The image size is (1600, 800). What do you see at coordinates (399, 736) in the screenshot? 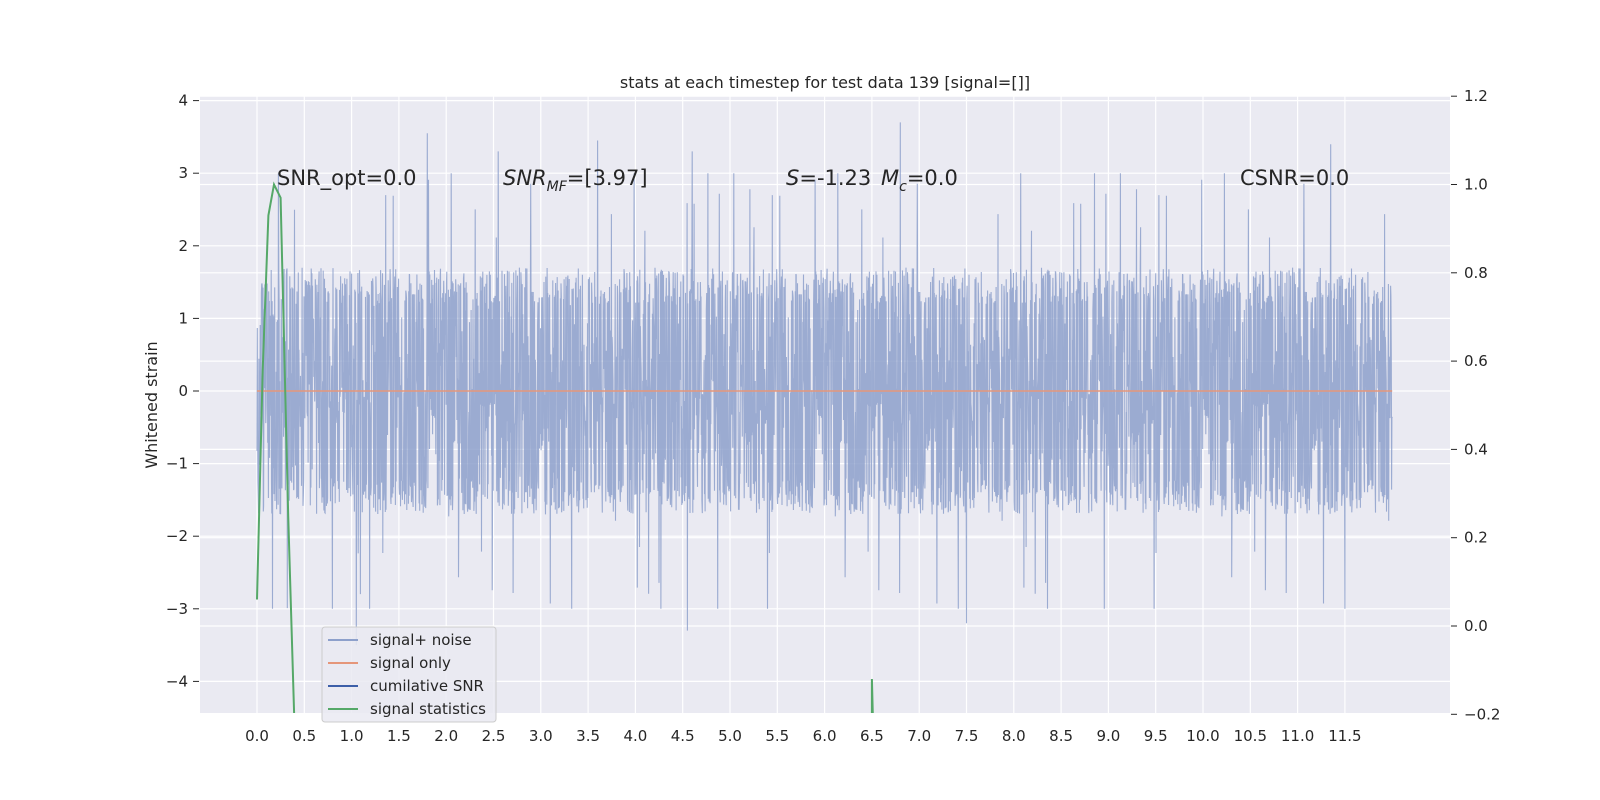
I see `x-tick-label: 1.5` at bounding box center [399, 736].